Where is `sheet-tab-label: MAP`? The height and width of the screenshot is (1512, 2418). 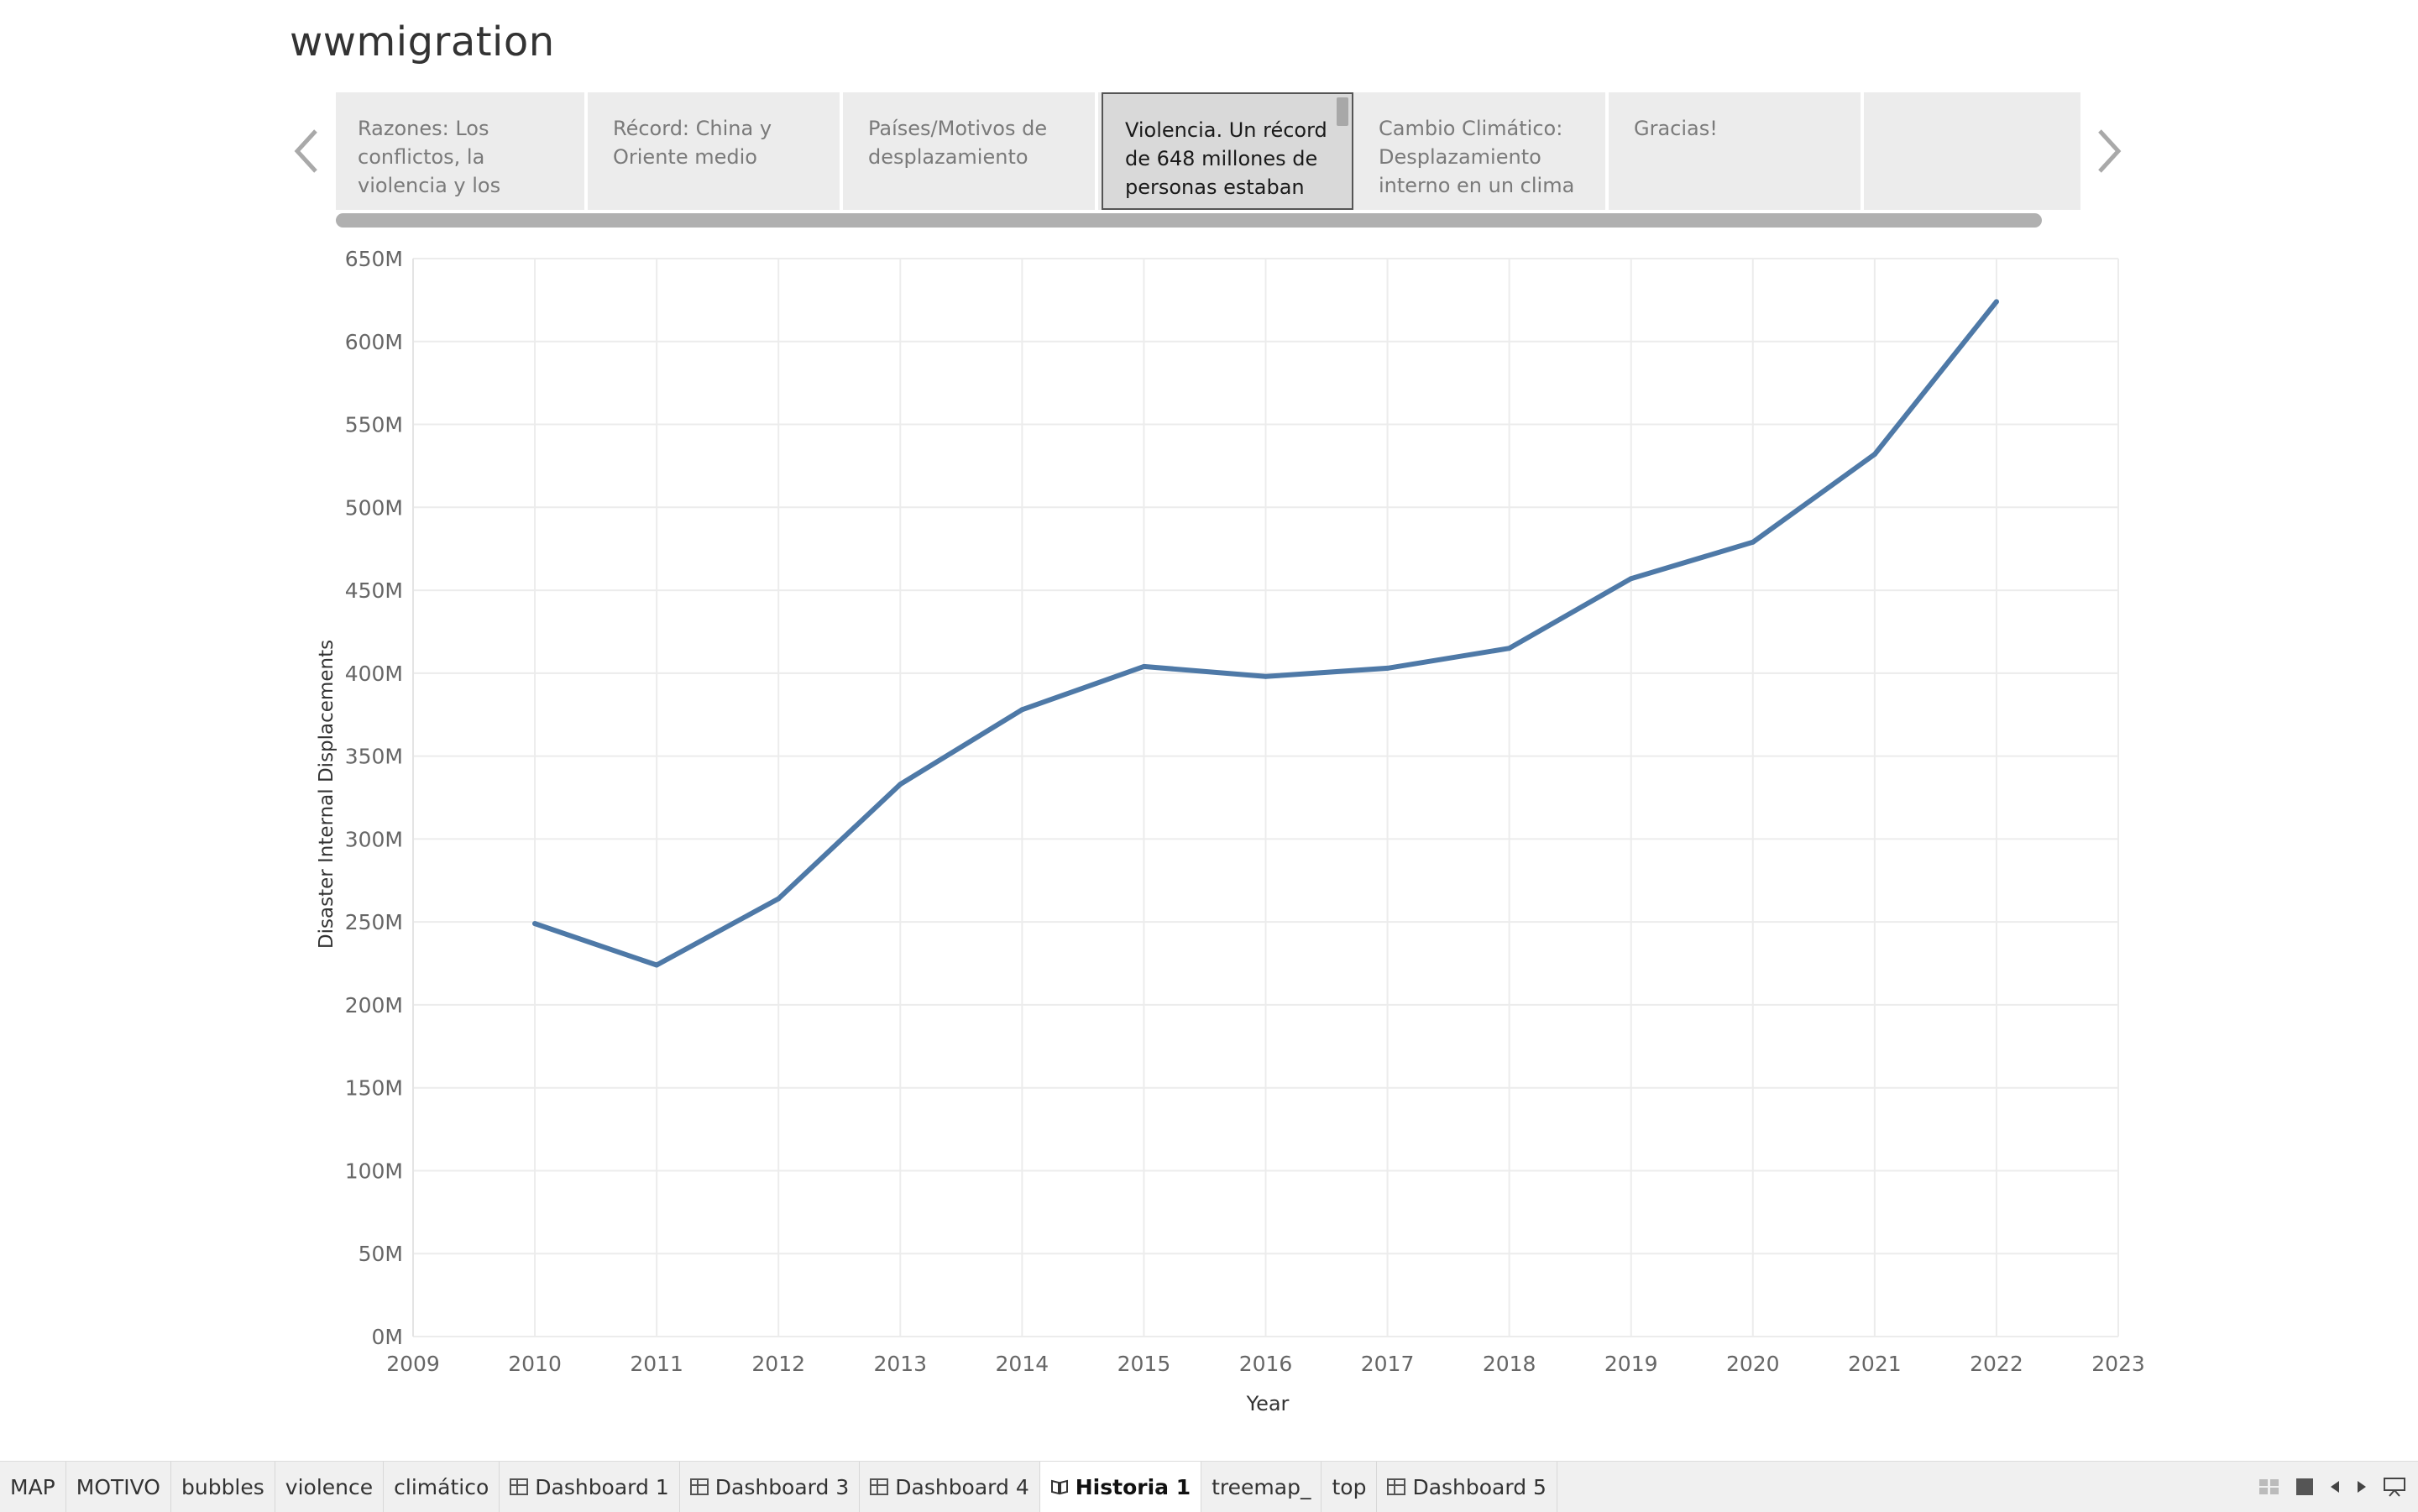
sheet-tab-label: MAP is located at coordinates (32, 1486).